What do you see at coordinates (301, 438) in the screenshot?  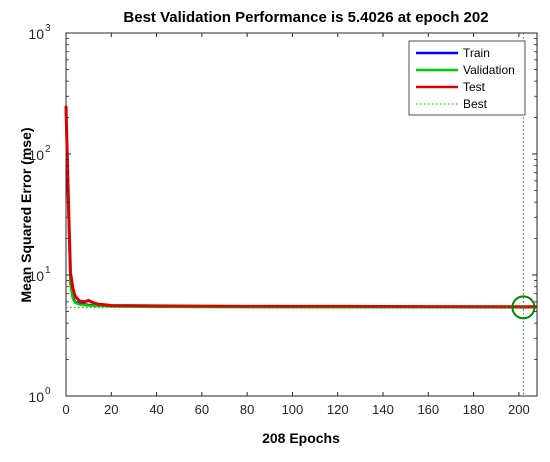 I see `x-axis-label: 208 Epochs` at bounding box center [301, 438].